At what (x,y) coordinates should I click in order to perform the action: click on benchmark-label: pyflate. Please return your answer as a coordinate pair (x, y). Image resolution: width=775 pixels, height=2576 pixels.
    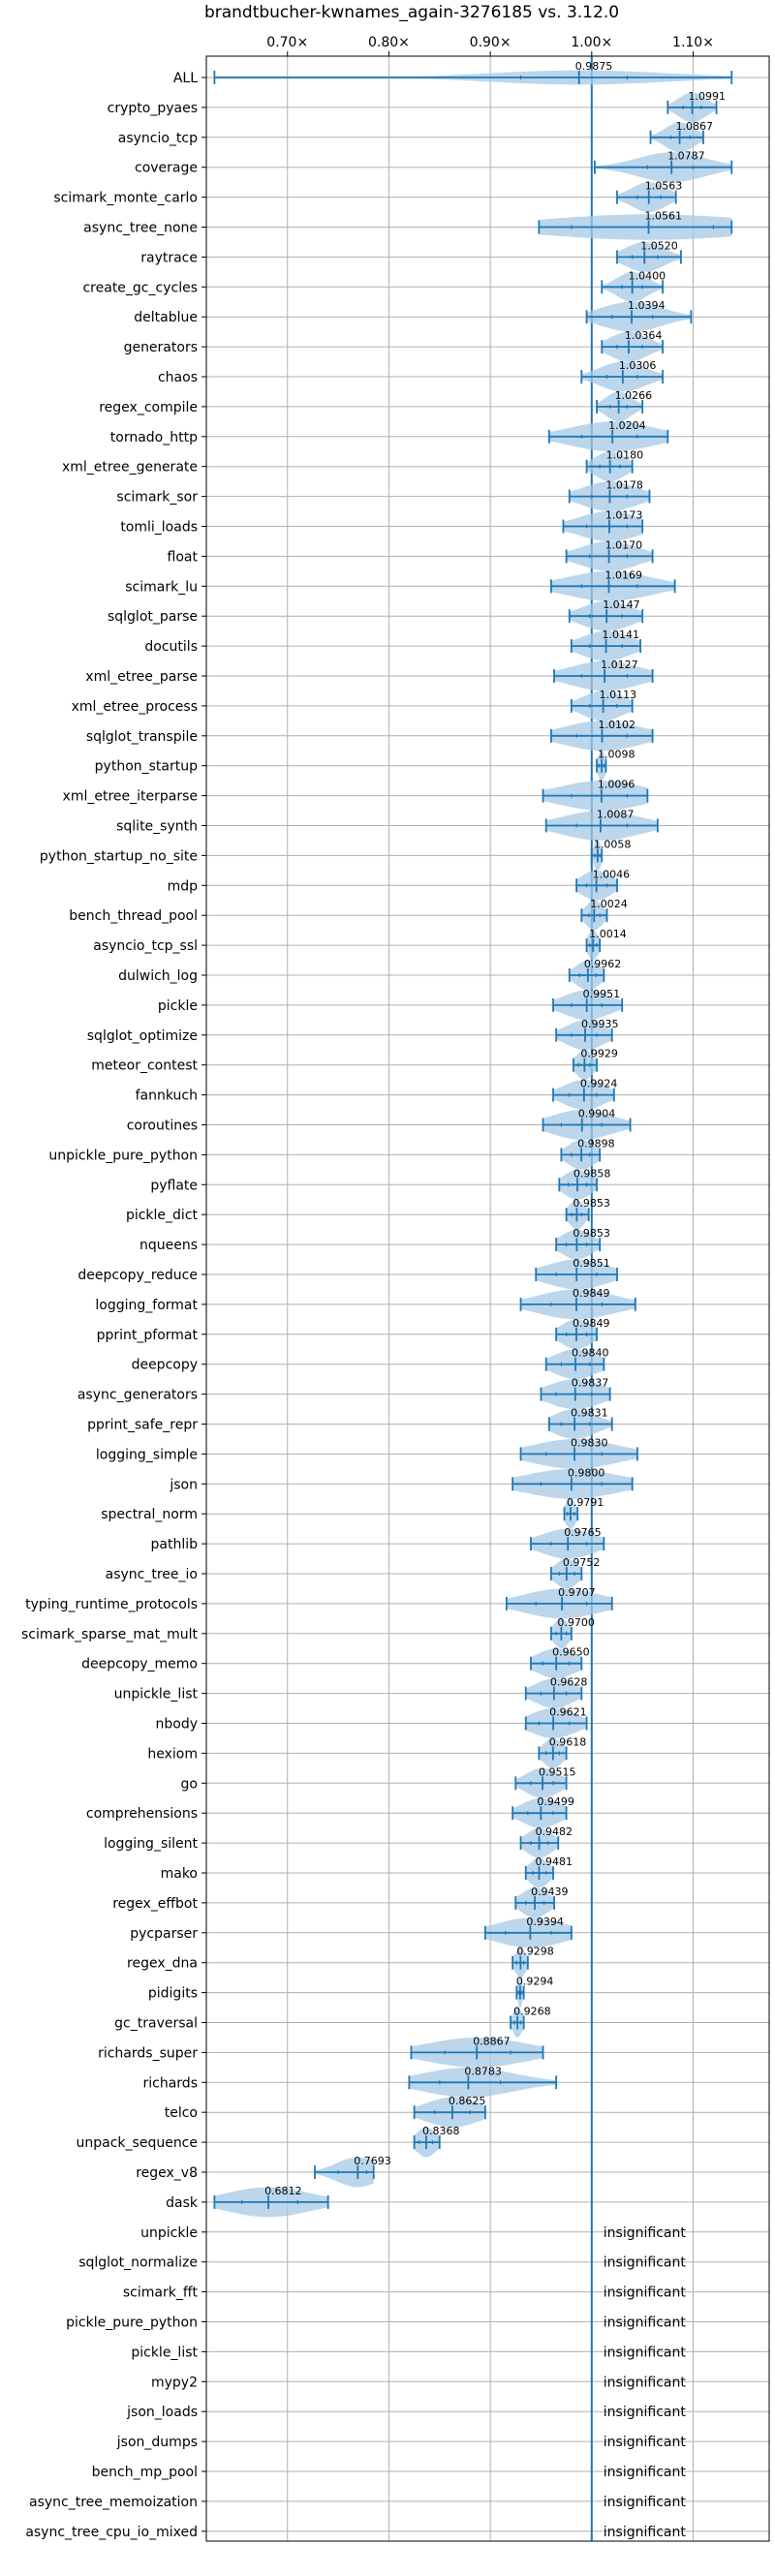
    Looking at the image, I should click on (174, 1185).